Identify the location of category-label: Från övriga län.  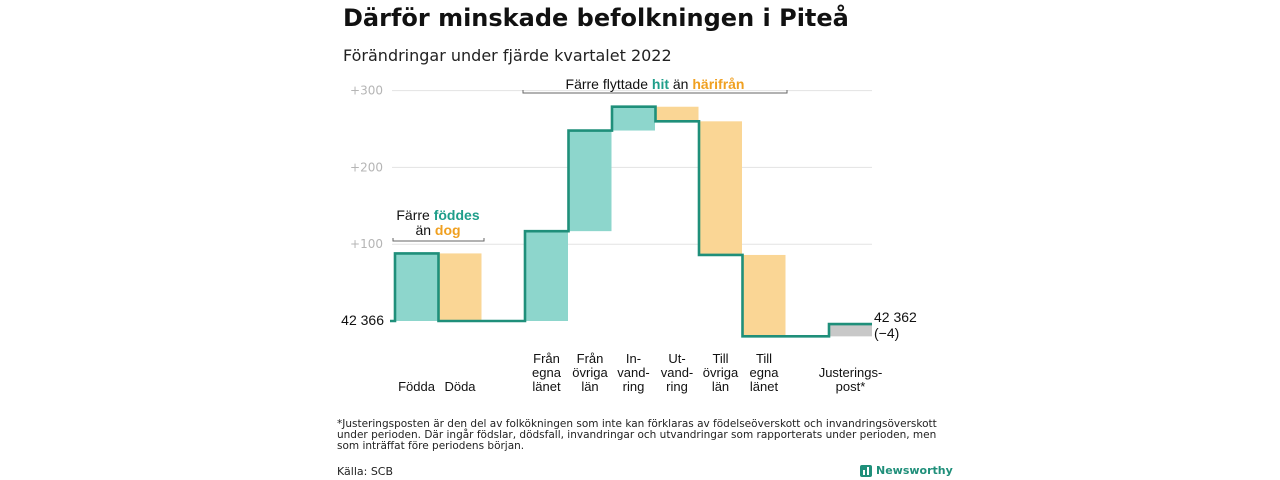
(590, 372).